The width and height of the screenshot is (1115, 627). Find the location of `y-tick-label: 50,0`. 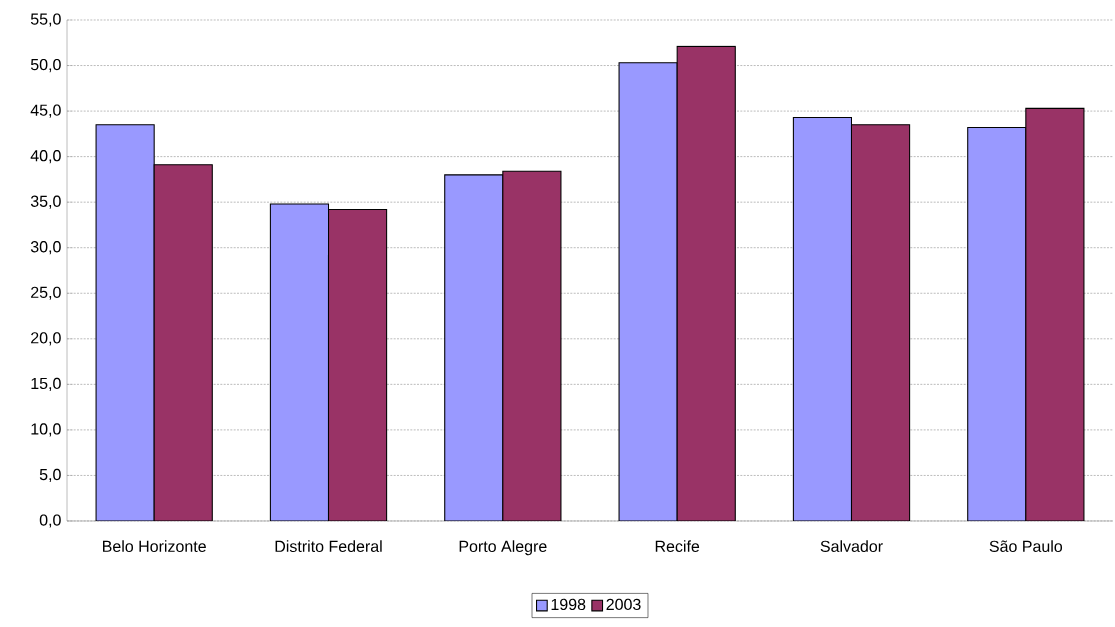

y-tick-label: 50,0 is located at coordinates (45, 65).